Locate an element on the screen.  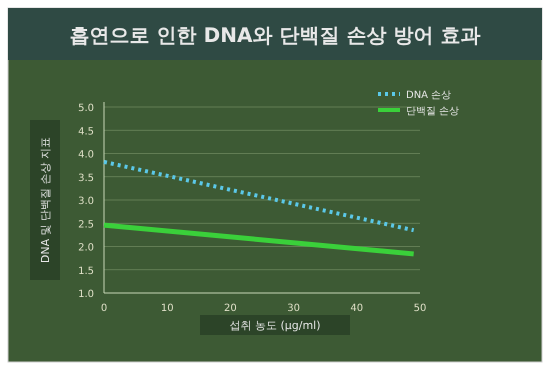
legend-label: DNA 손상 is located at coordinates (429, 95).